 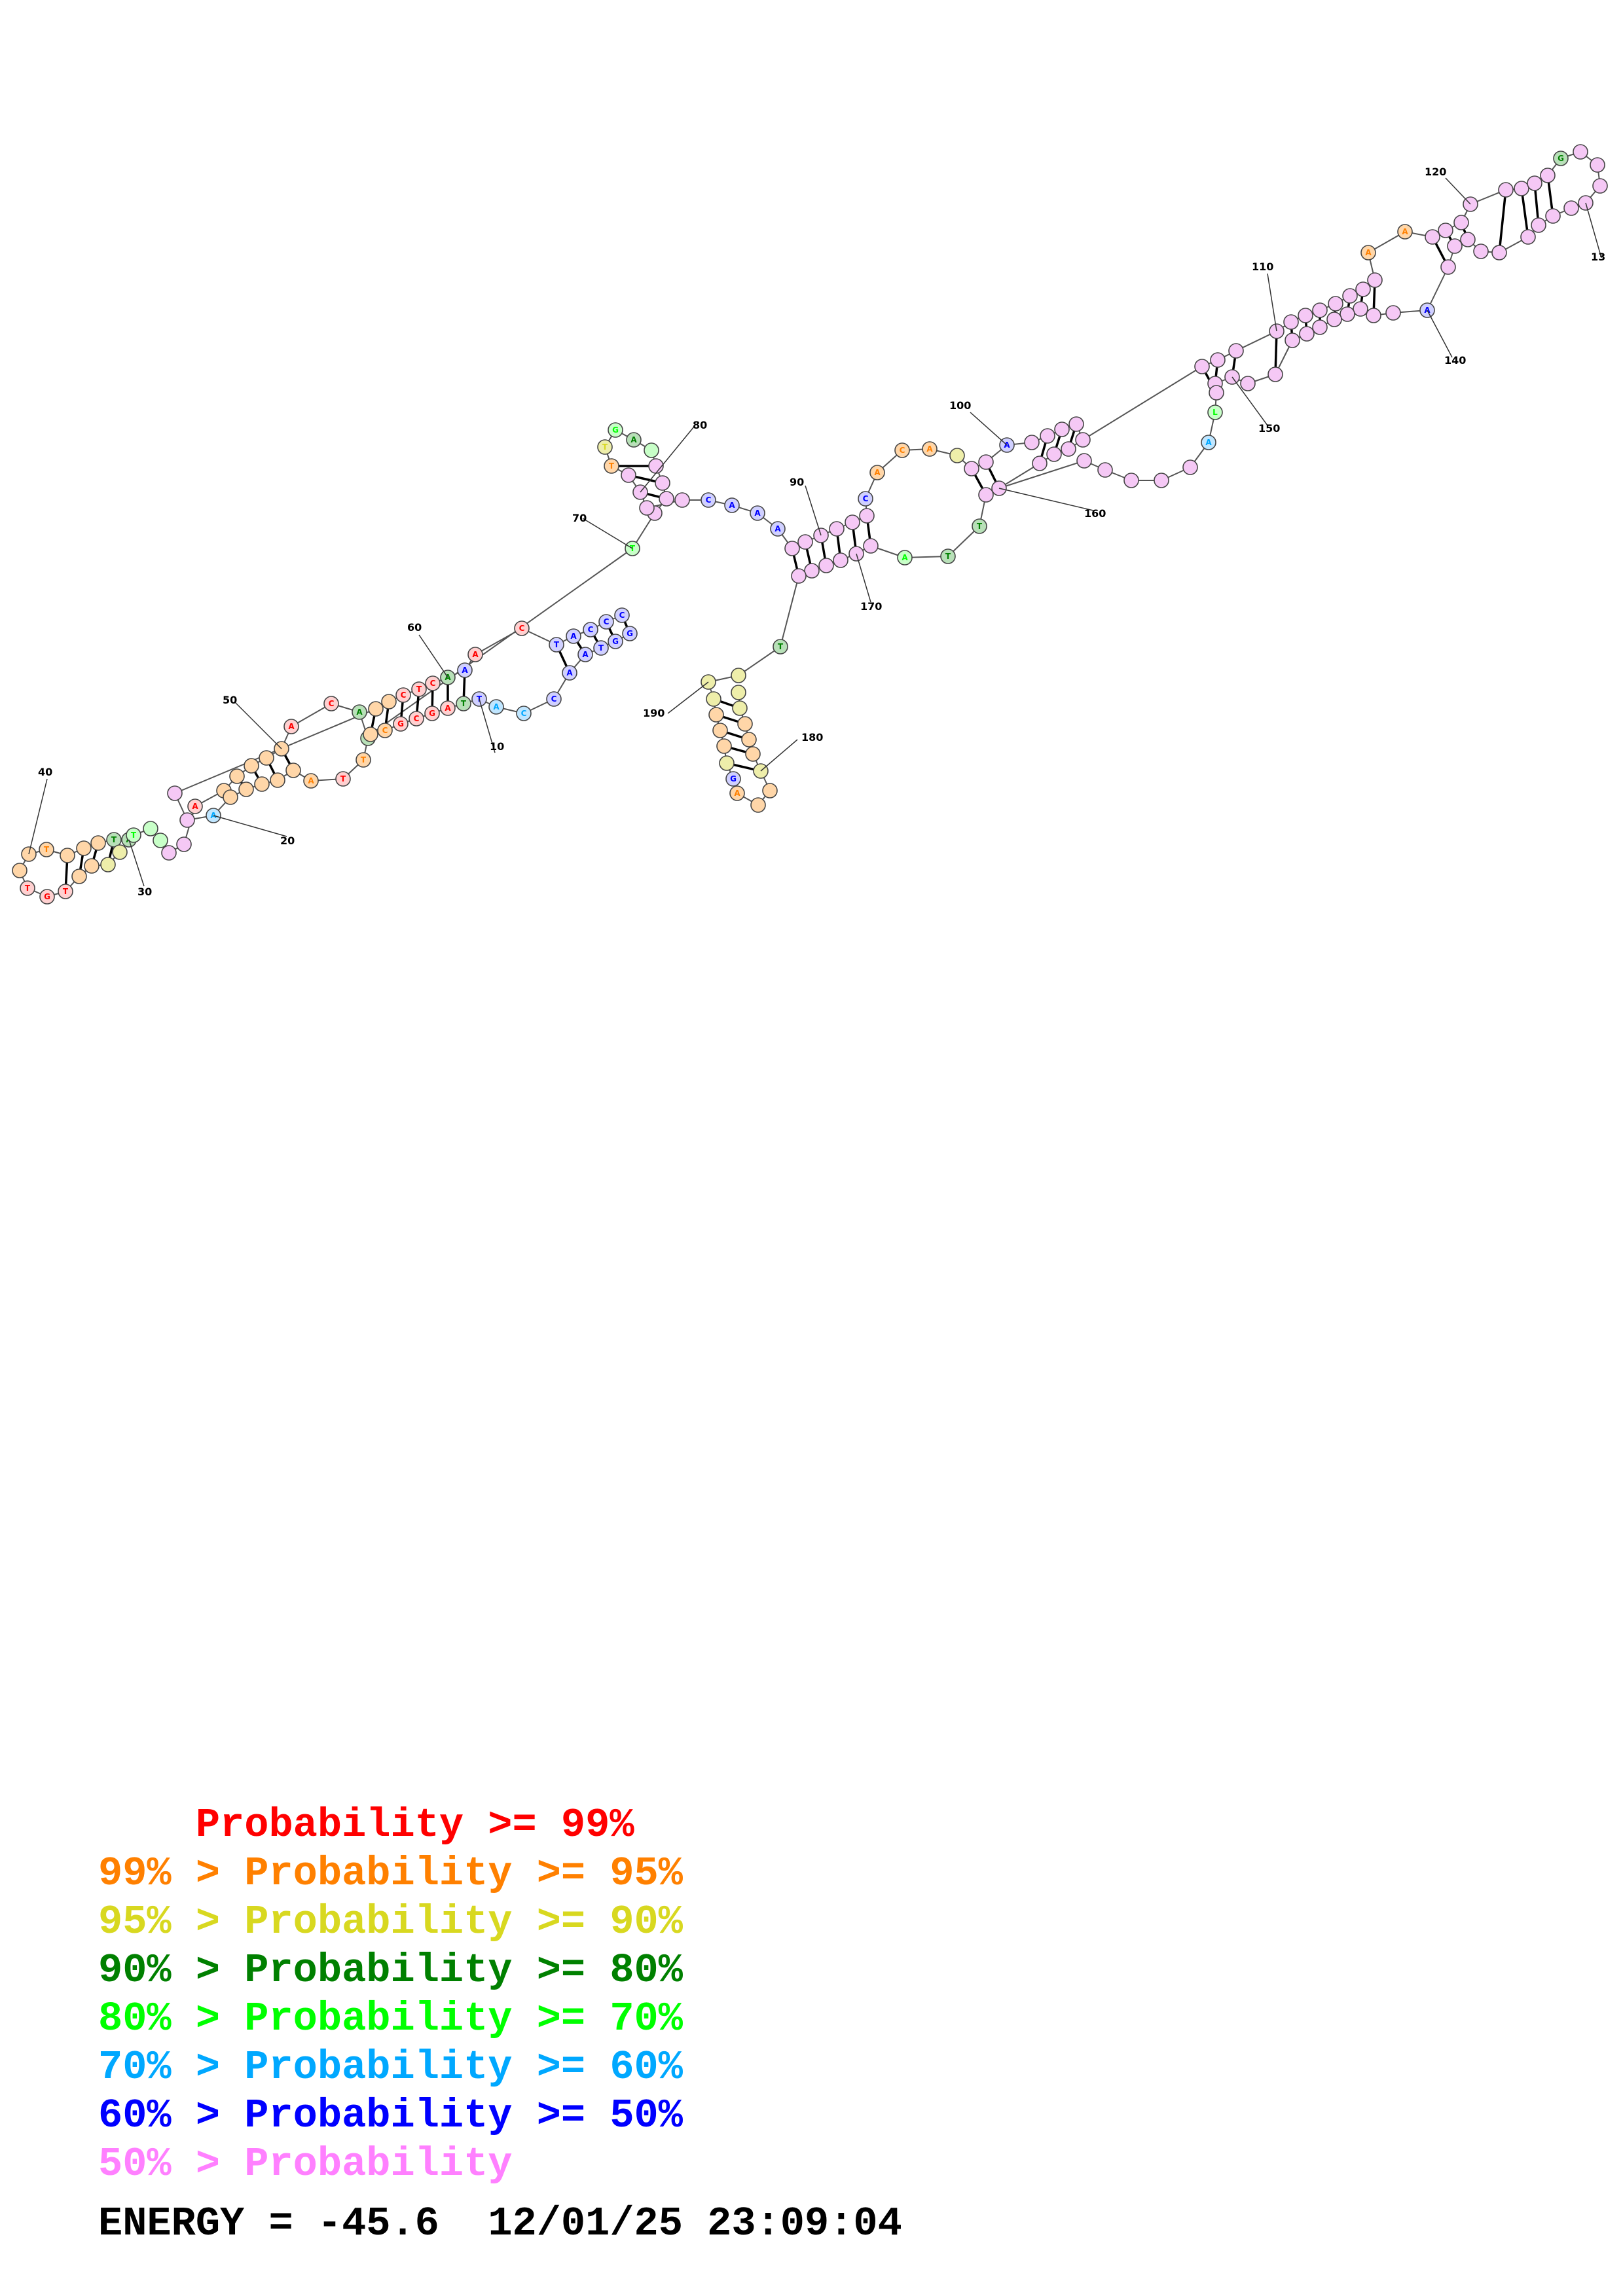 What do you see at coordinates (463, 2115) in the screenshot?
I see `legend-label: Probability >= 50%` at bounding box center [463, 2115].